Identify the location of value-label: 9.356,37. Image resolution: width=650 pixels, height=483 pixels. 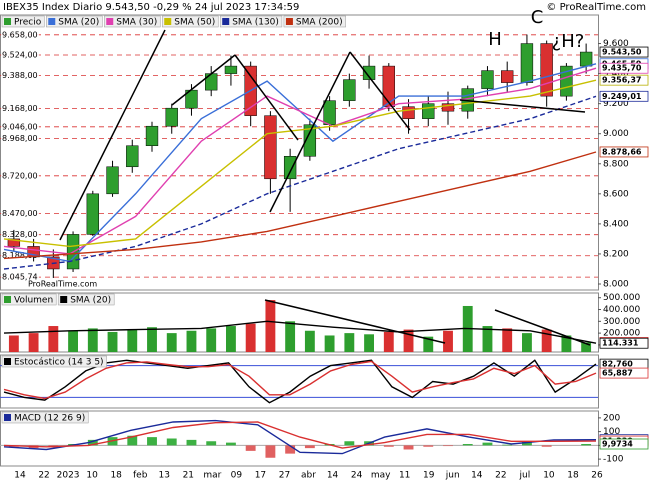
(621, 80).